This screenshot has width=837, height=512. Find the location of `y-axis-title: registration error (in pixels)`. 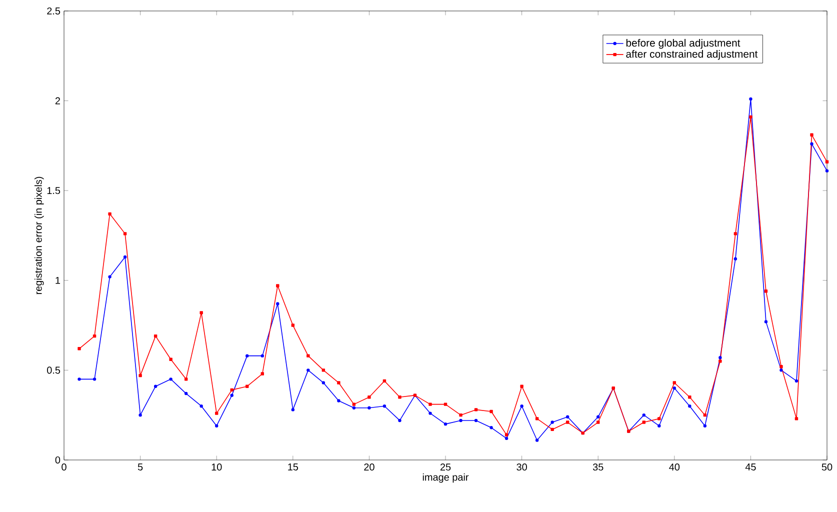

y-axis-title: registration error (in pixels) is located at coordinates (39, 235).